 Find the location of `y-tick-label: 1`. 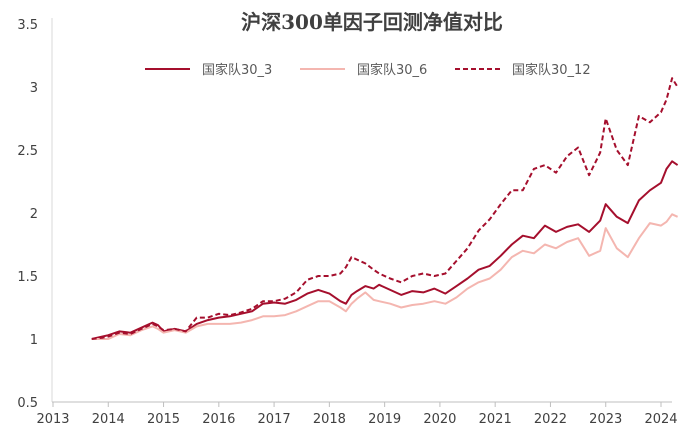

y-tick-label: 1 is located at coordinates (34, 340).